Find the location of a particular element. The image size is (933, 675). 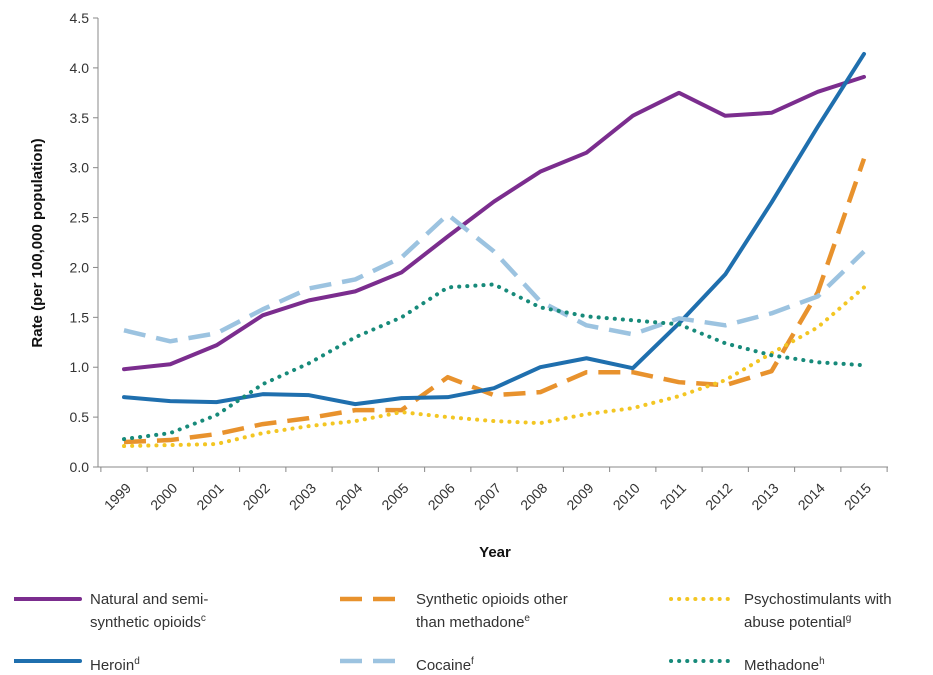

x-tick-label: 2010 is located at coordinates (626, 496).